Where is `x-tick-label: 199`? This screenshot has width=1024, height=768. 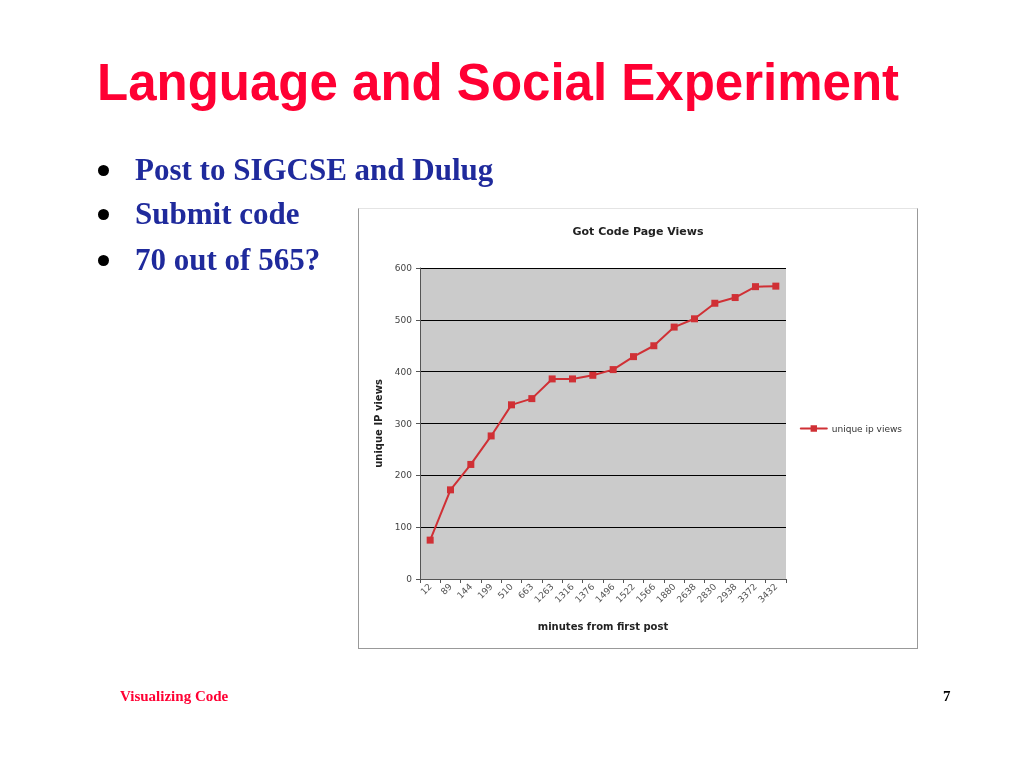
x-tick-label: 199 is located at coordinates (485, 591).